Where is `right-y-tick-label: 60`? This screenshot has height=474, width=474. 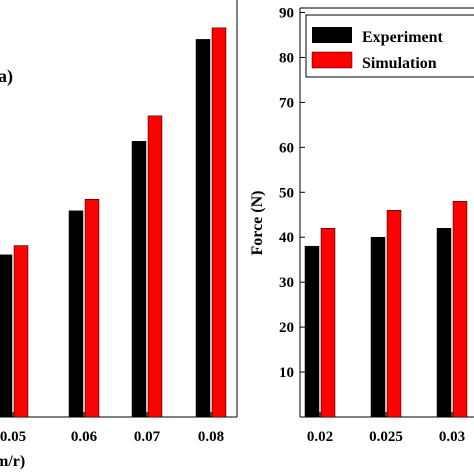 right-y-tick-label: 60 is located at coordinates (286, 148).